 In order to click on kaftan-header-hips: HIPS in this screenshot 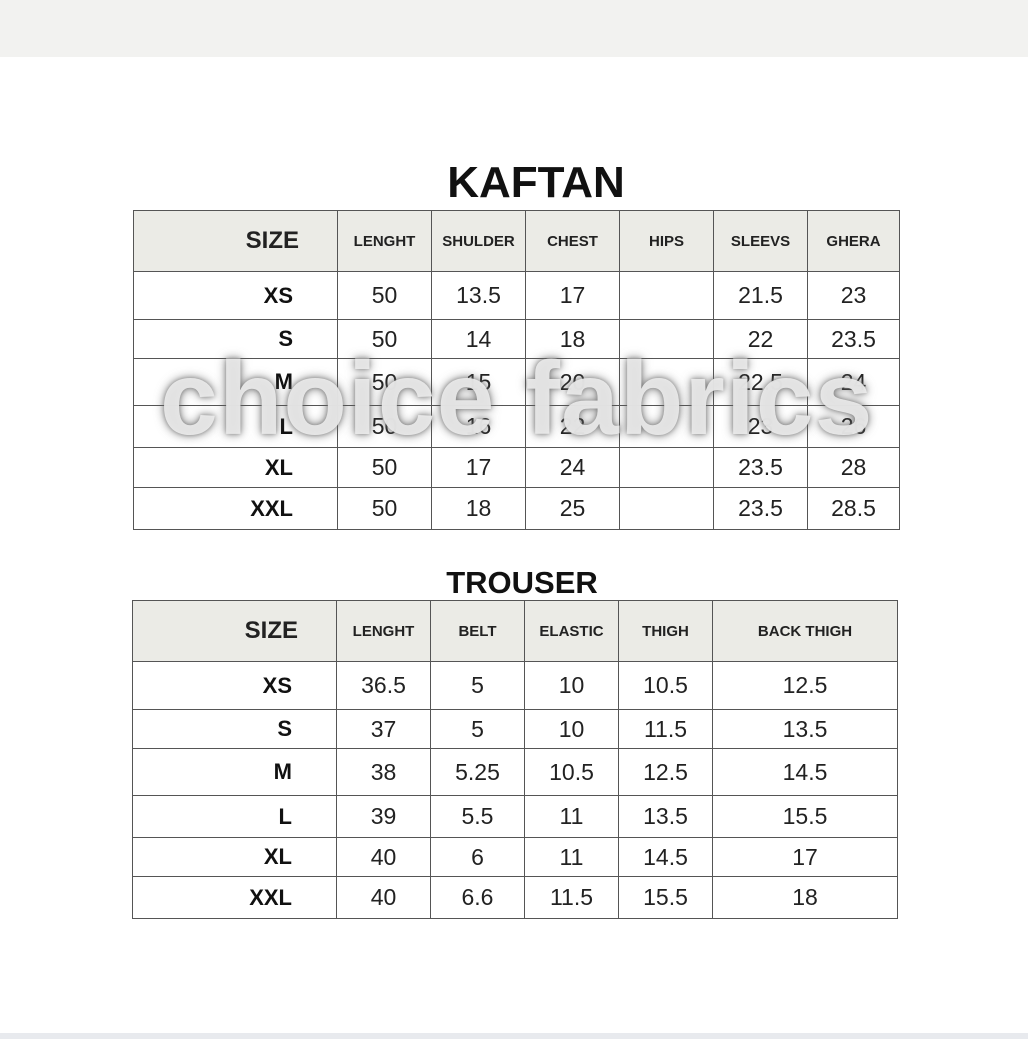, I will do `click(666, 241)`.